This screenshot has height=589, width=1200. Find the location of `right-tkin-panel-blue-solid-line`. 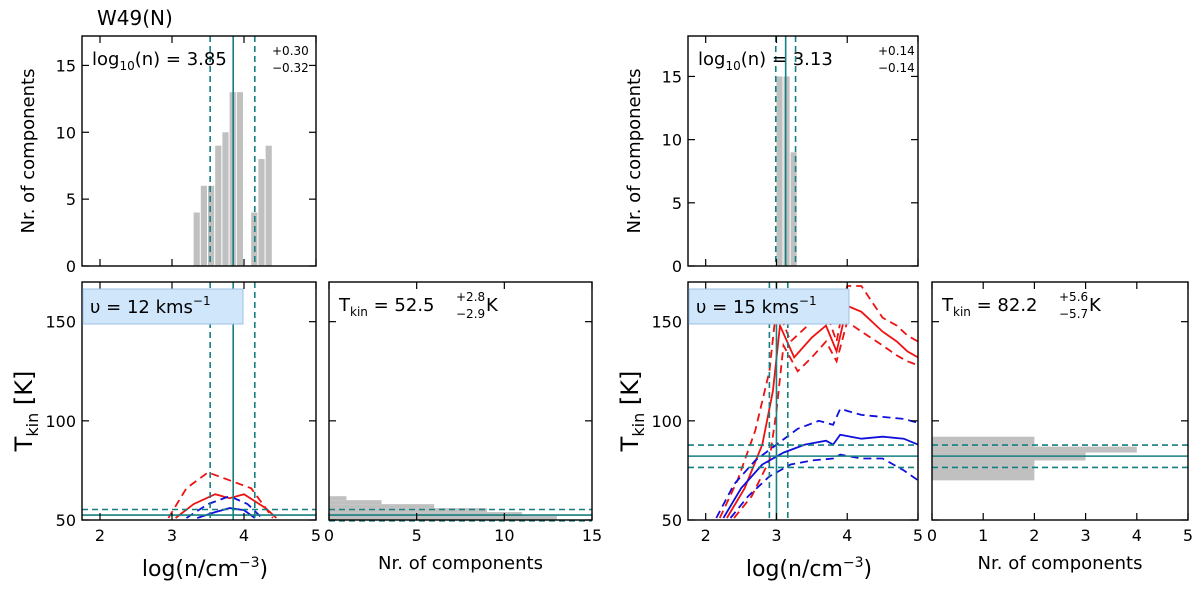

right-tkin-panel-blue-solid-line is located at coordinates (820, 476).